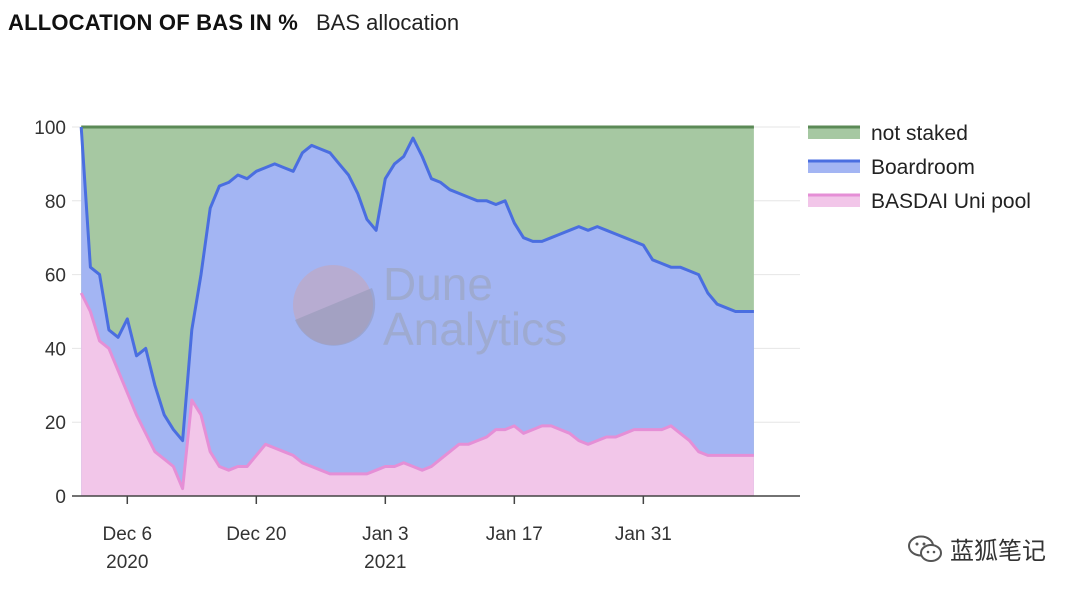 The image size is (1080, 600). I want to click on chart-subtitle: BAS allocation, so click(387, 22).